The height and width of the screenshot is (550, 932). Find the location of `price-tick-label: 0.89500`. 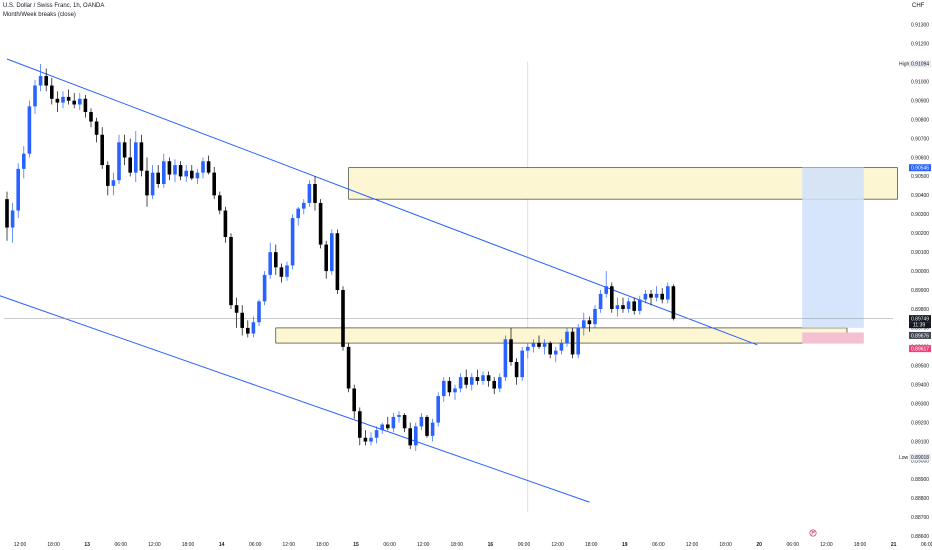

price-tick-label: 0.89500 is located at coordinates (920, 367).